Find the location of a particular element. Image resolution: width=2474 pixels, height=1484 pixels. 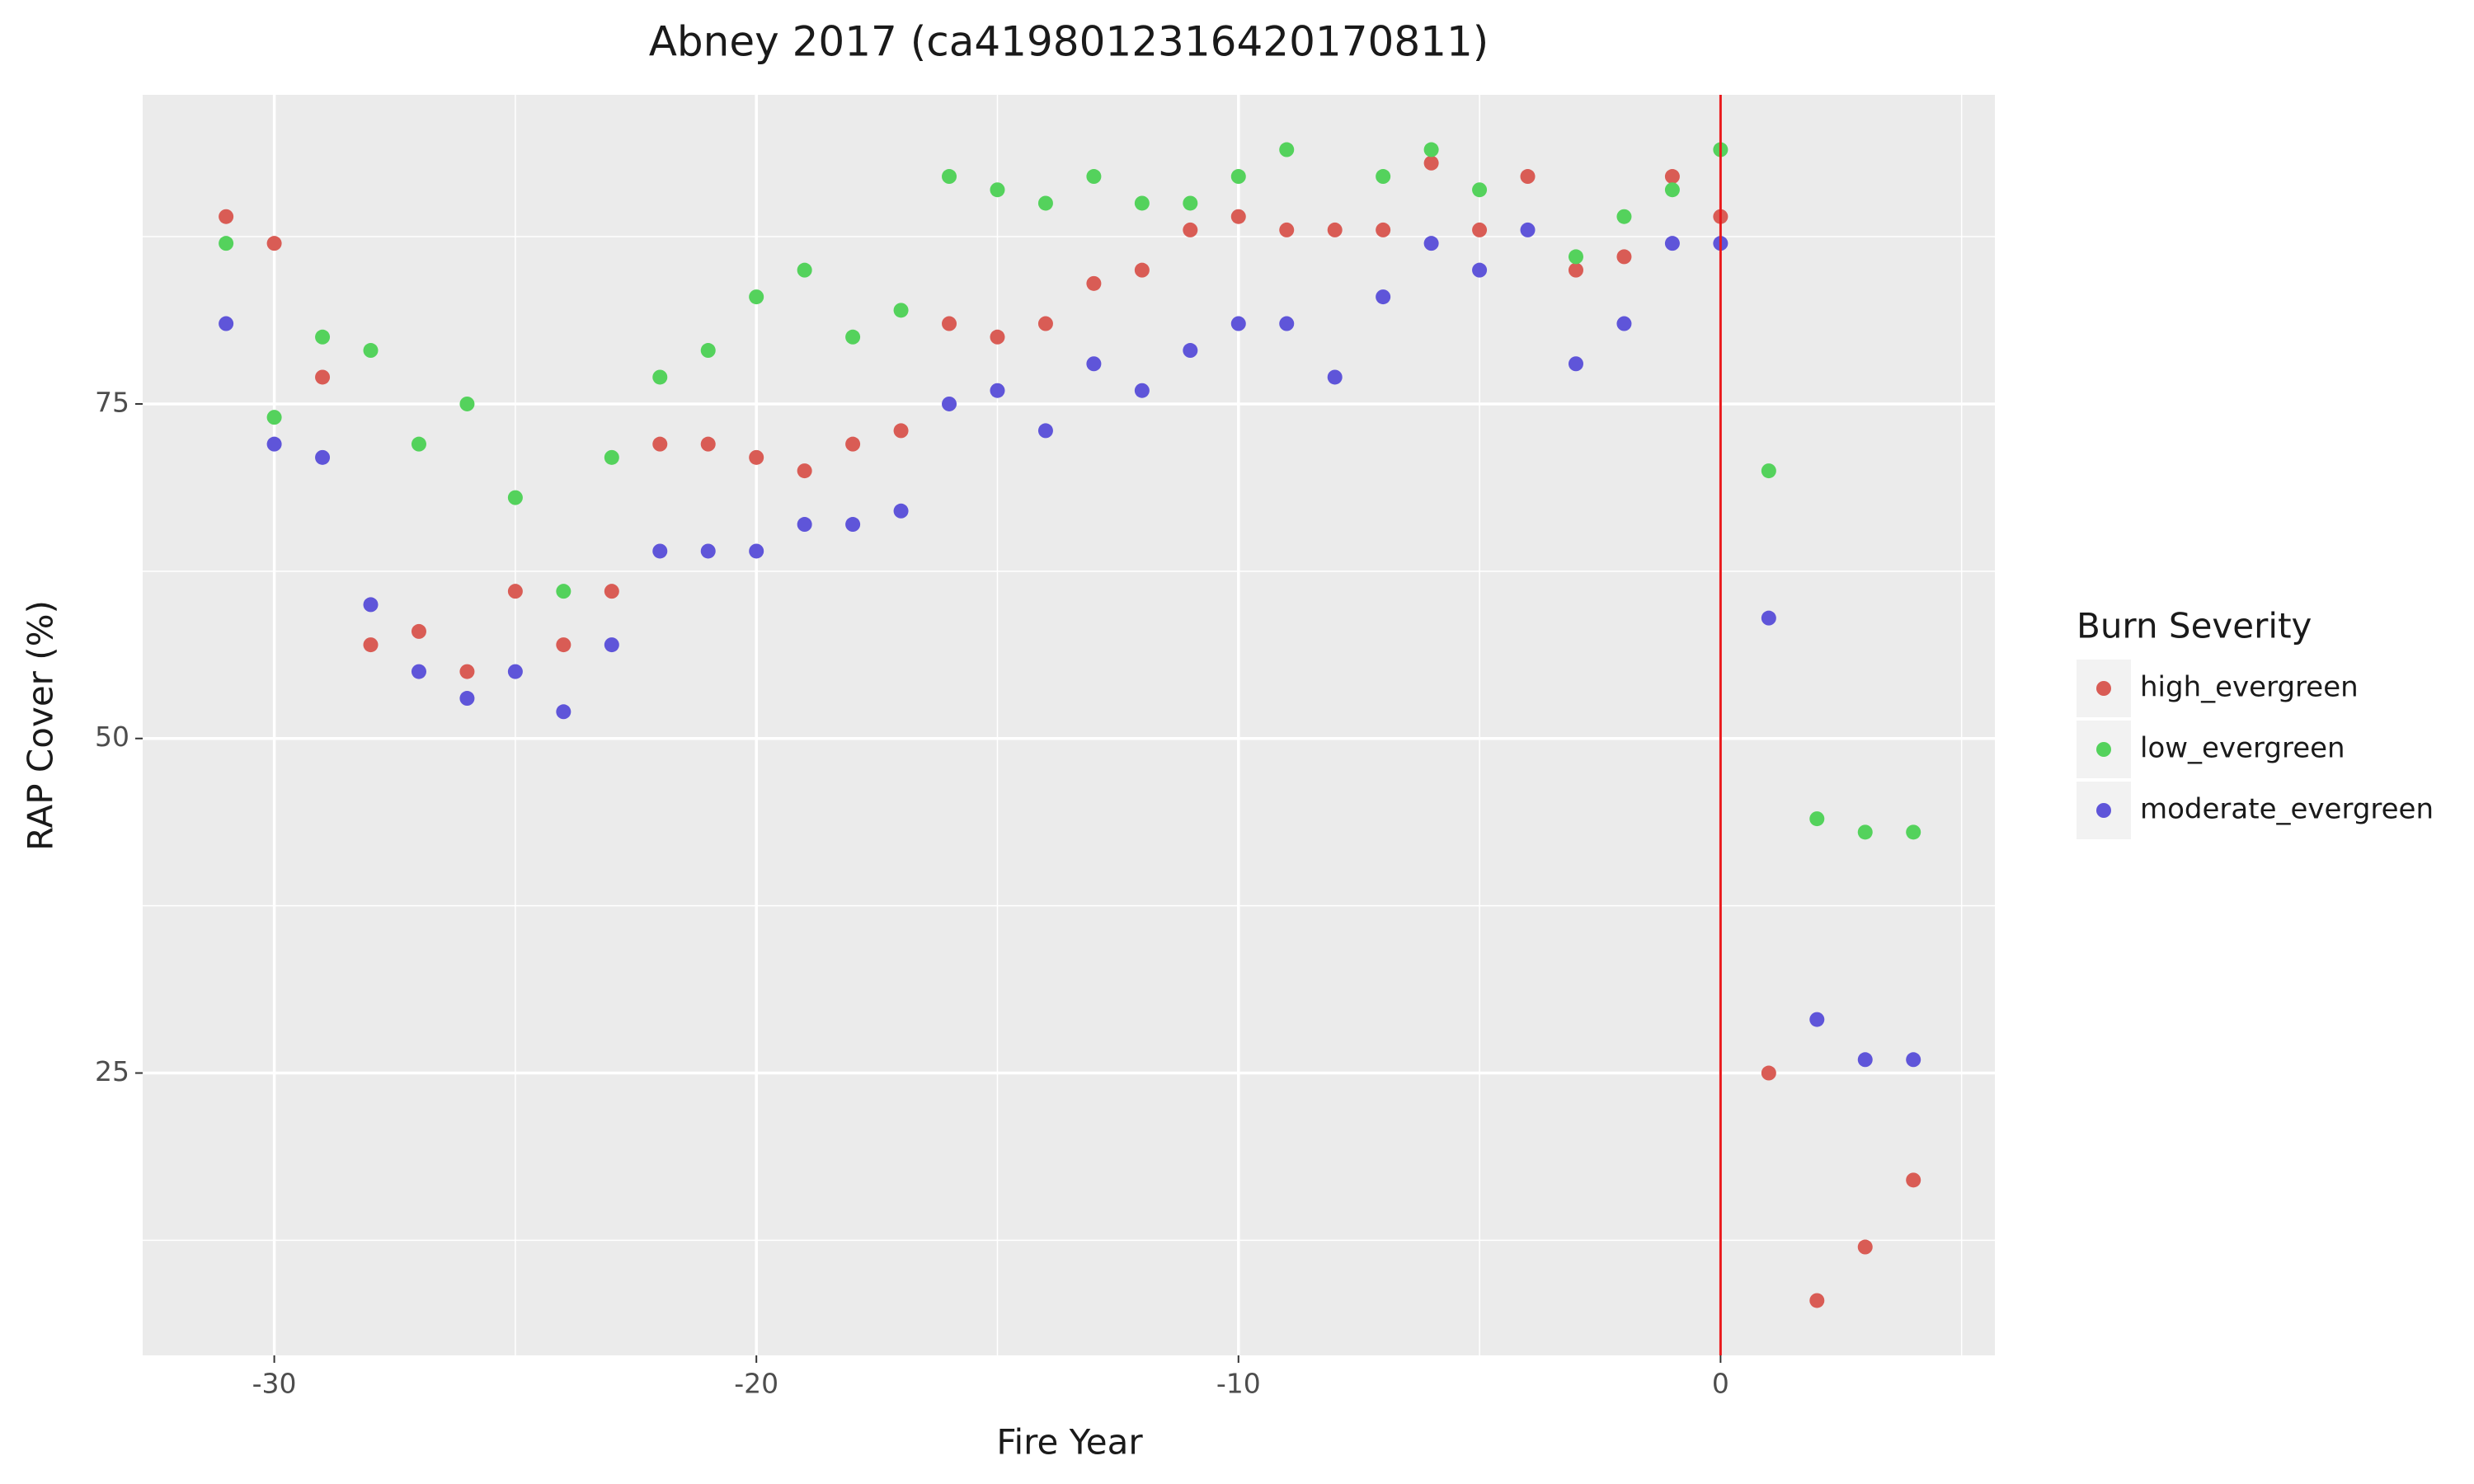

legend-label: low_evergreen is located at coordinates (2242, 748).